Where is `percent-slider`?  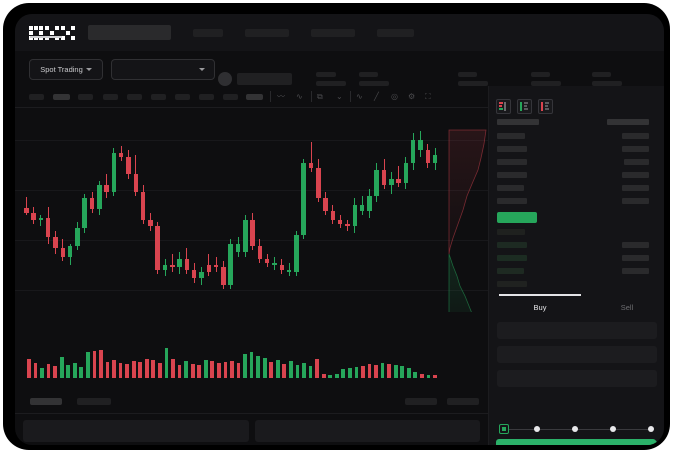
percent-slider is located at coordinates (577, 429).